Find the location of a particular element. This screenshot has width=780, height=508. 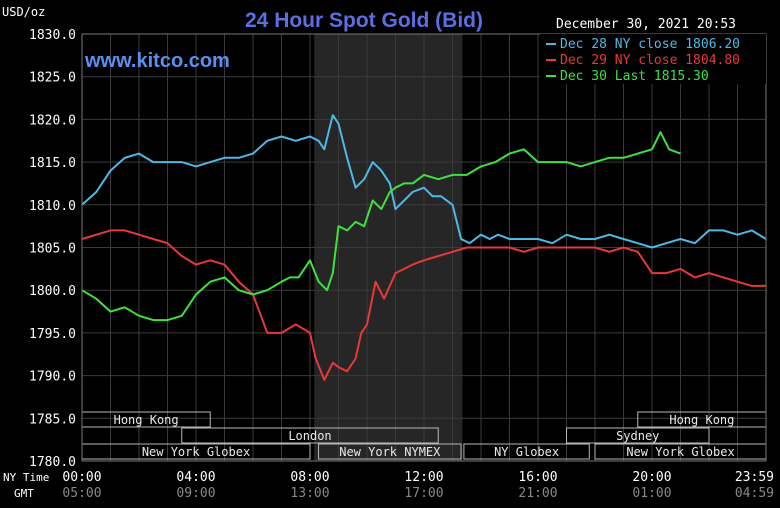

y-tick-label: 1825.0 is located at coordinates (52, 78).